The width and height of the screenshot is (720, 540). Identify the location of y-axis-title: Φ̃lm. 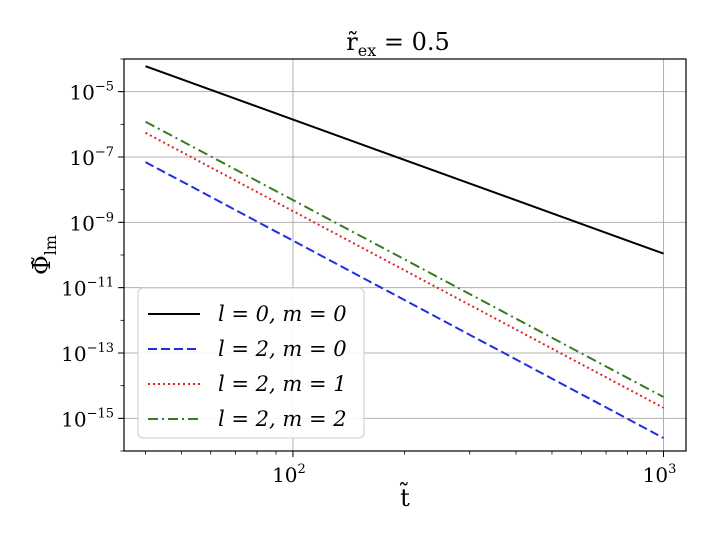
(44, 255).